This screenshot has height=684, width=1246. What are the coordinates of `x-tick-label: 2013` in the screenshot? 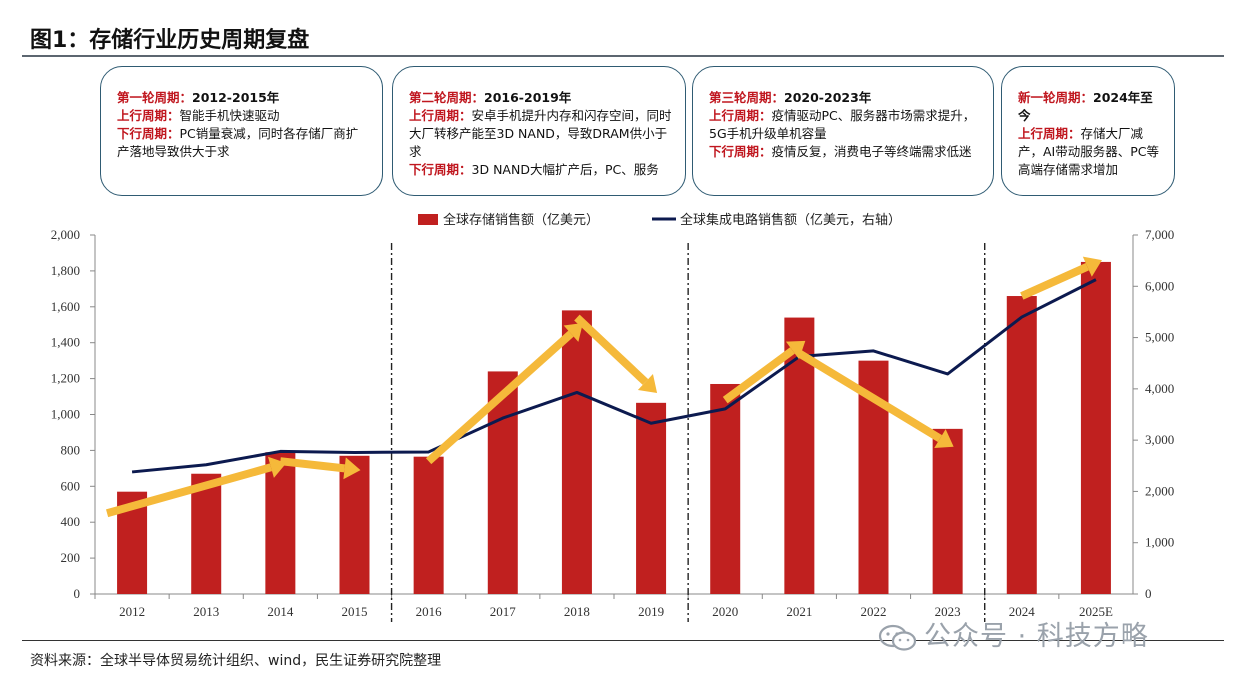 It's located at (206, 611).